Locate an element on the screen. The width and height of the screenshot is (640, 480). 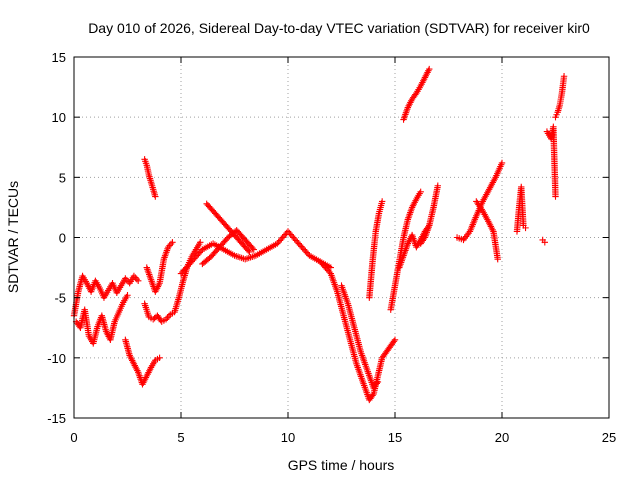
x-tick-label: 15 is located at coordinates (395, 437).